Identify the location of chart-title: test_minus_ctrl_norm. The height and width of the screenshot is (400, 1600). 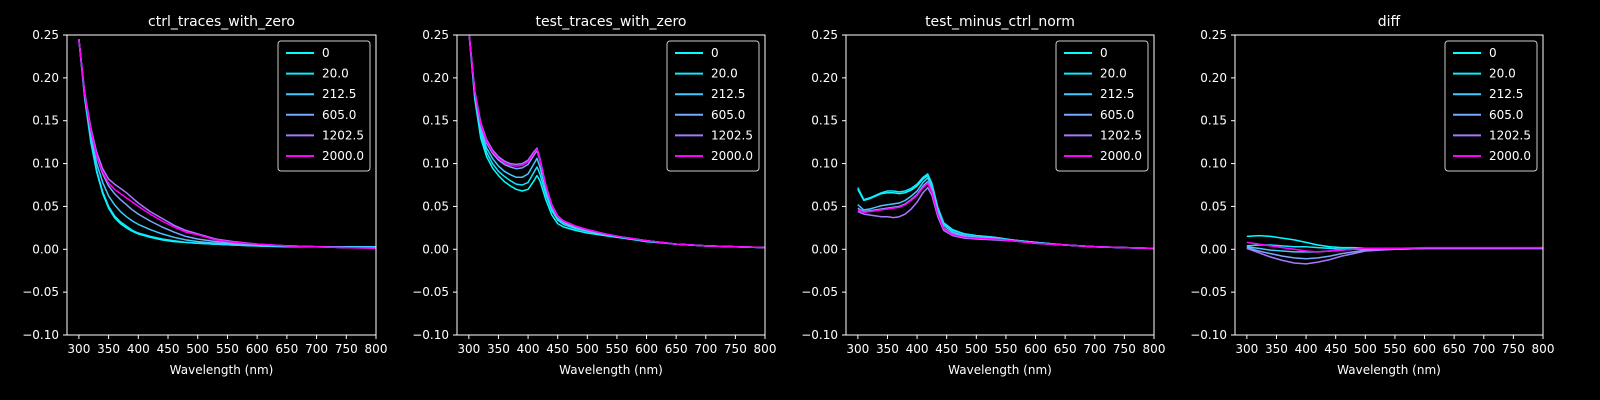
(1000, 22).